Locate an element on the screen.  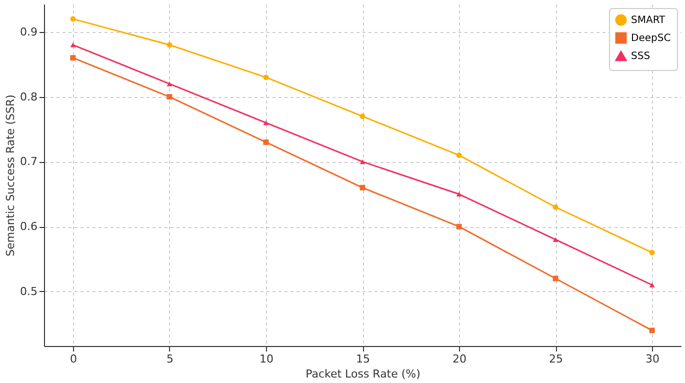
x-axis-title: Packet Loss Rate (%) is located at coordinates (363, 374).